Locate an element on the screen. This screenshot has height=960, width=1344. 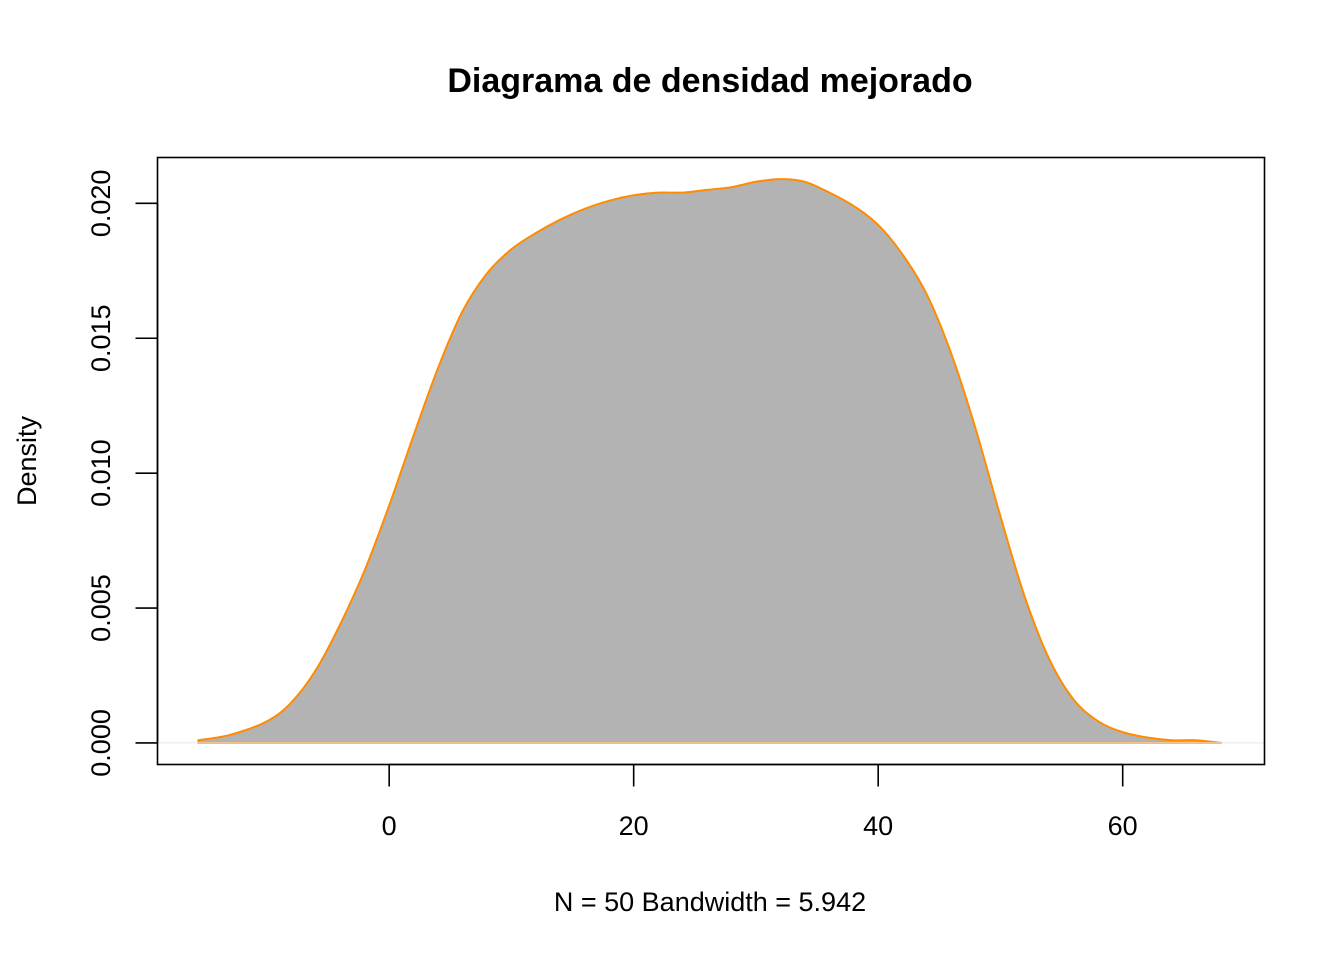
y-tick-label: 0.010 is located at coordinates (101, 473).